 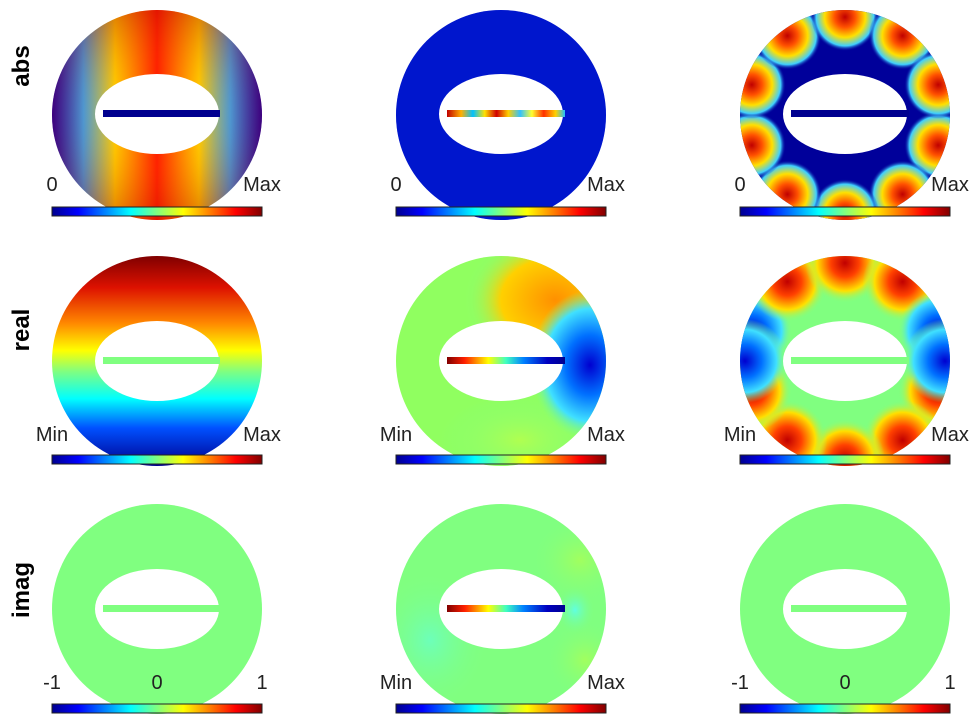 I want to click on panel-imag-col3, so click(x=845, y=609).